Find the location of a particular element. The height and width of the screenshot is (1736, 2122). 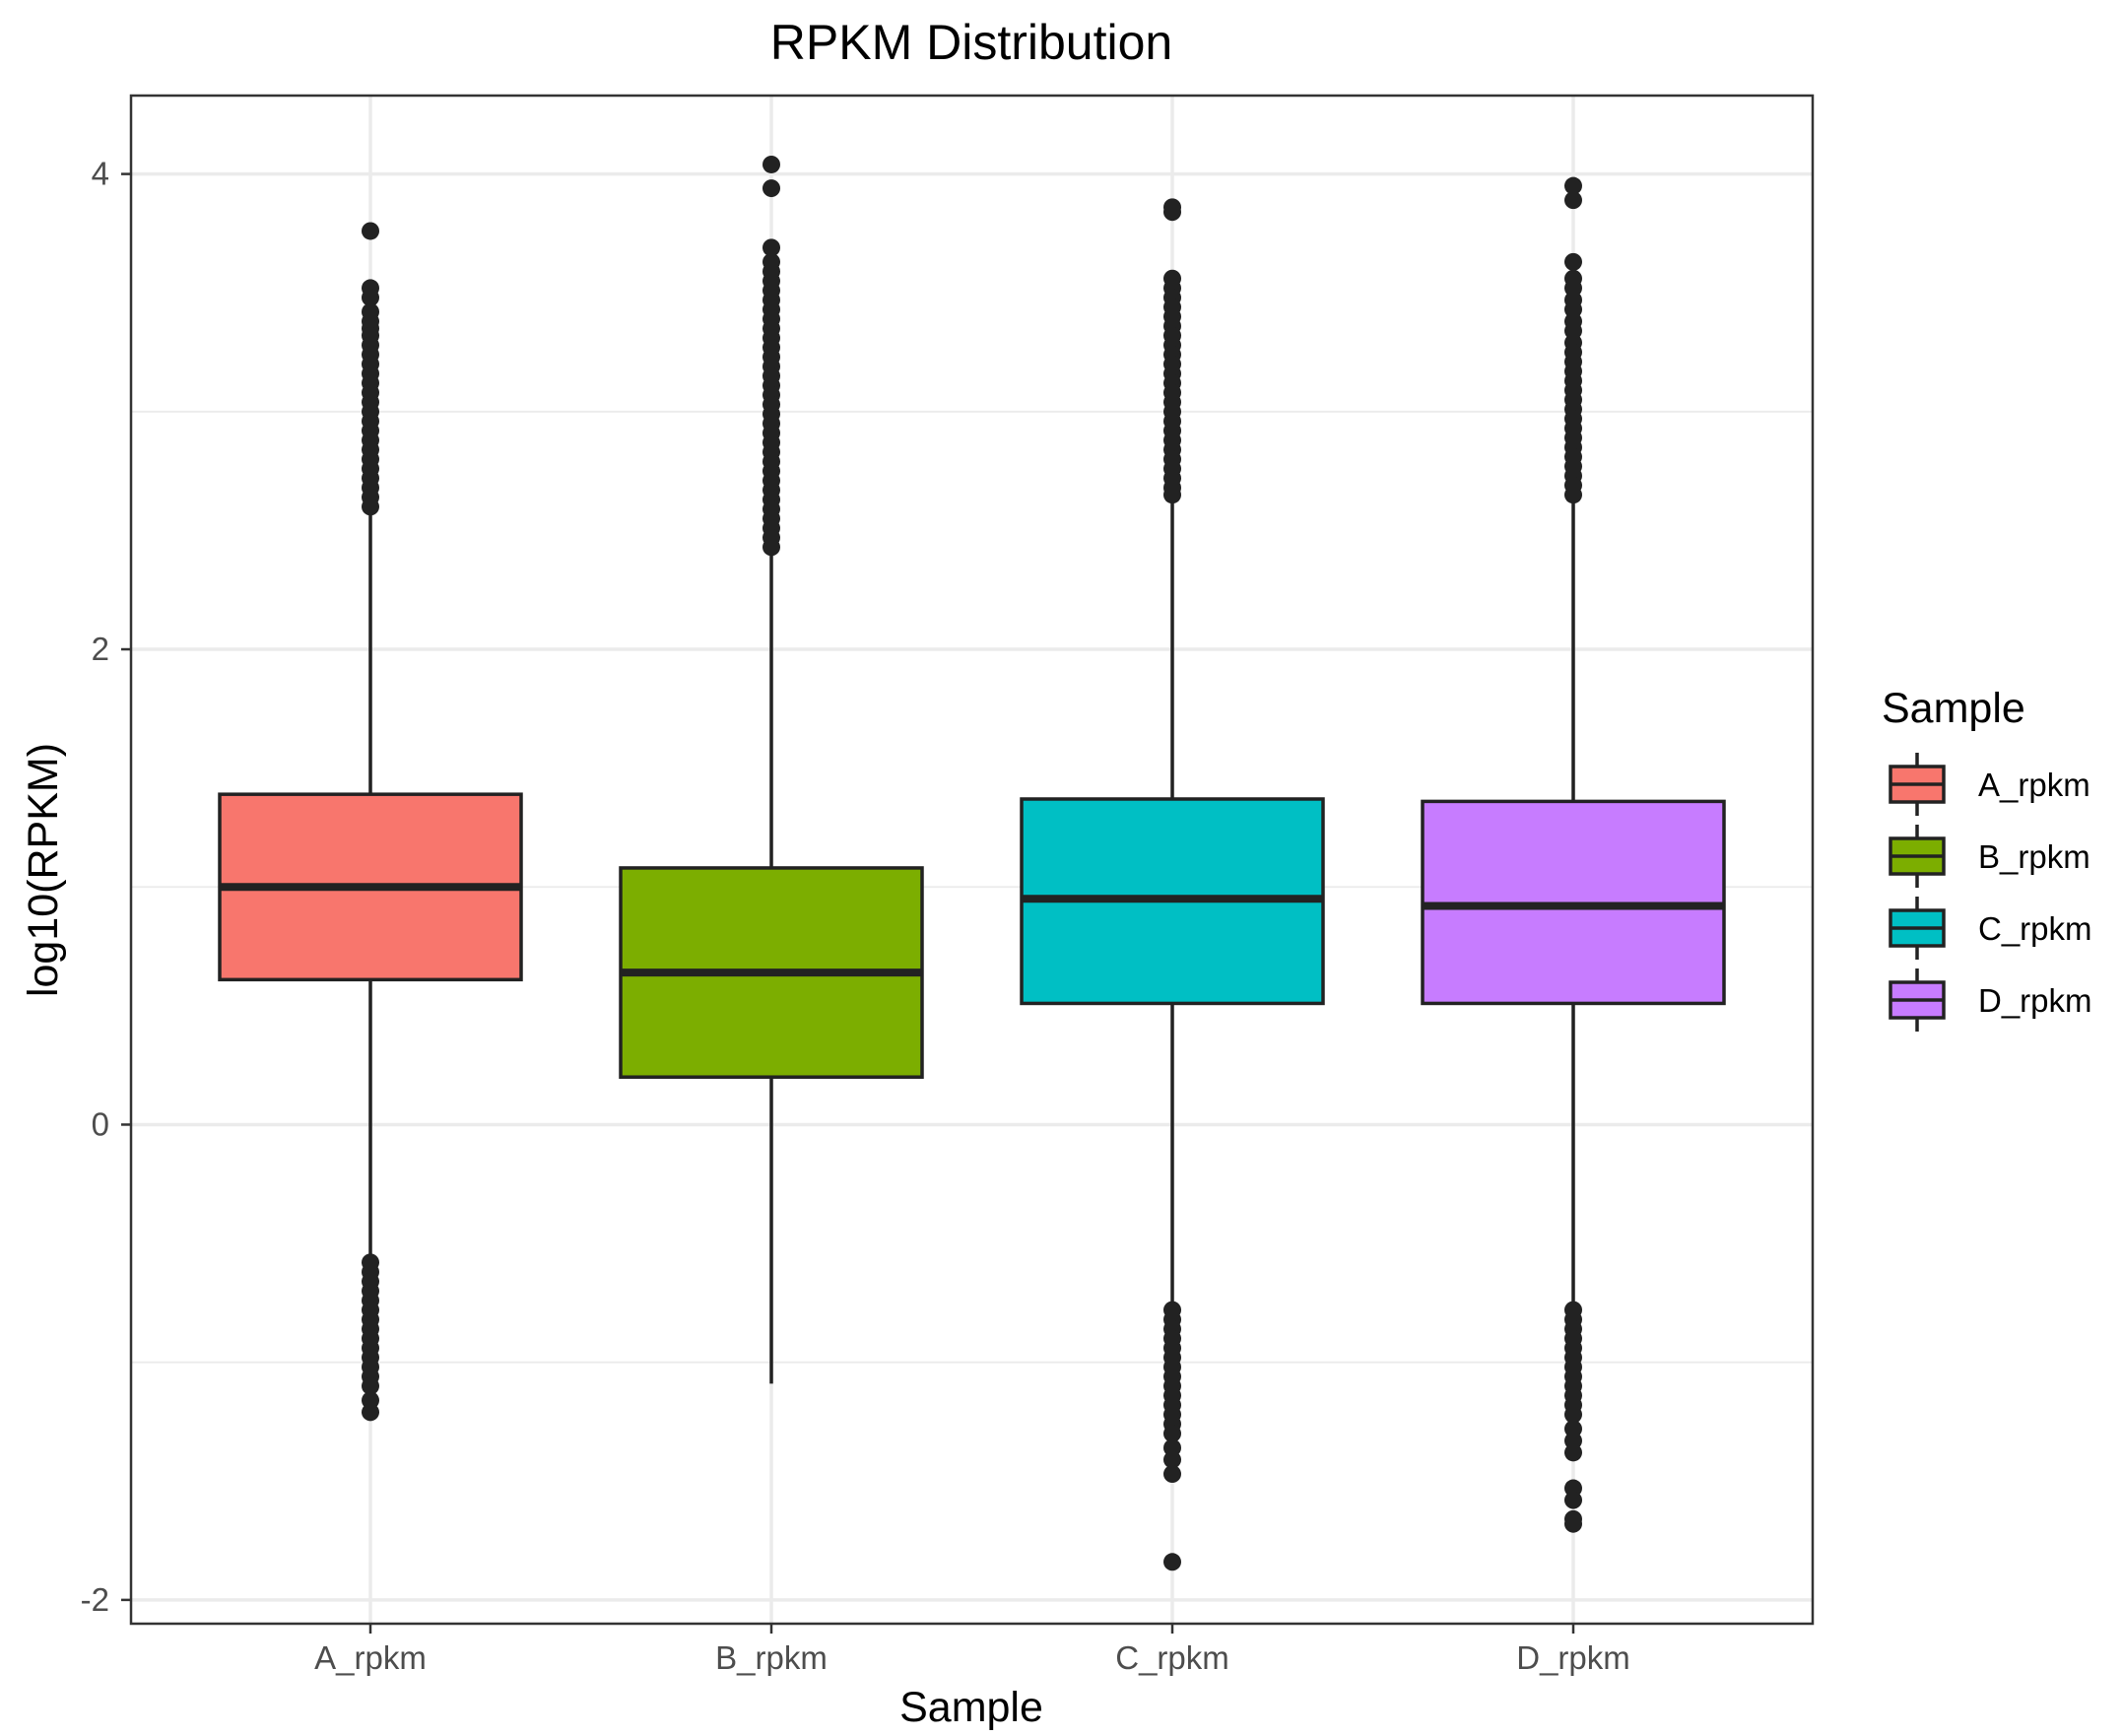

legend-label: C_rpkm is located at coordinates (2035, 928).